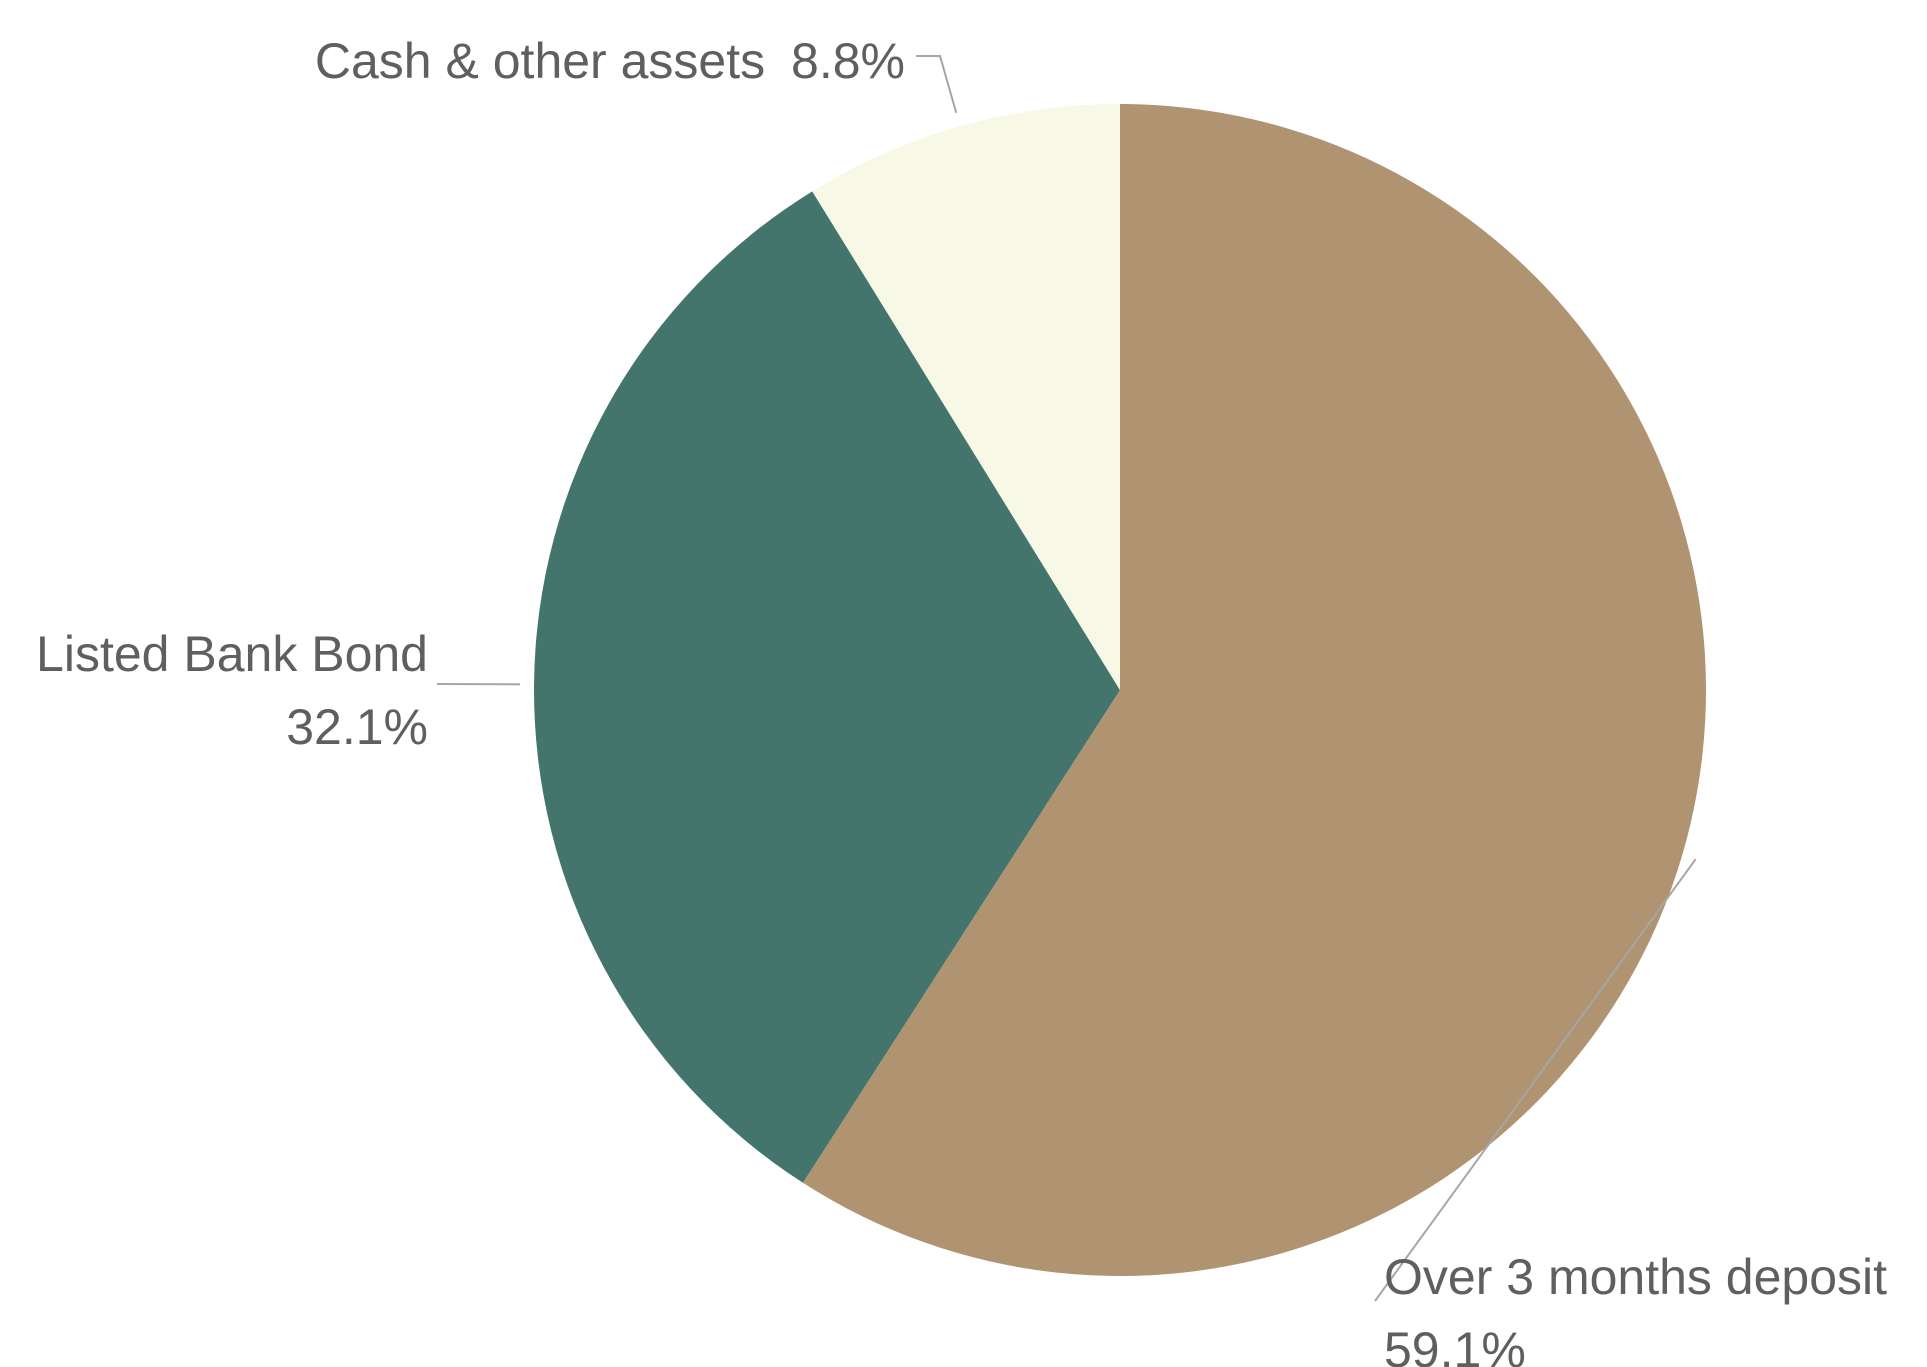  Describe the element at coordinates (540, 61) in the screenshot. I see `slice-name-cash: Cash & other assets` at that location.